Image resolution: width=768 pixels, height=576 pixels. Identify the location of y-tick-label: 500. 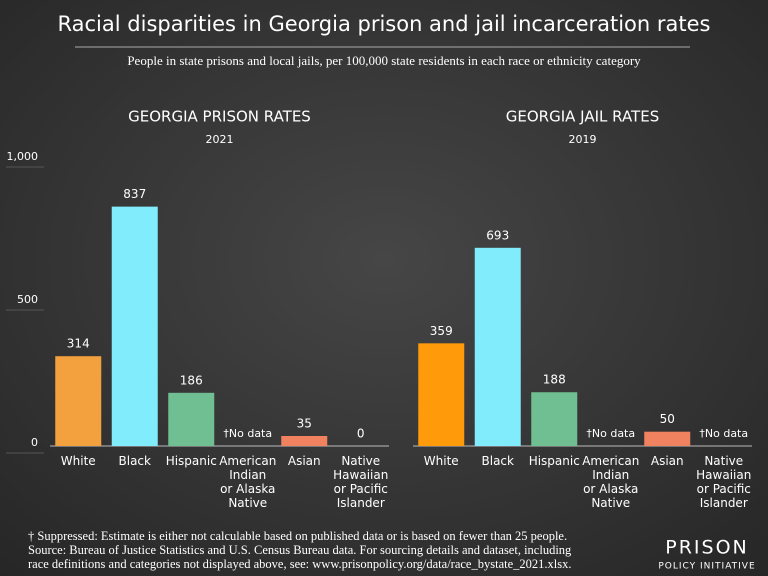
(27, 299).